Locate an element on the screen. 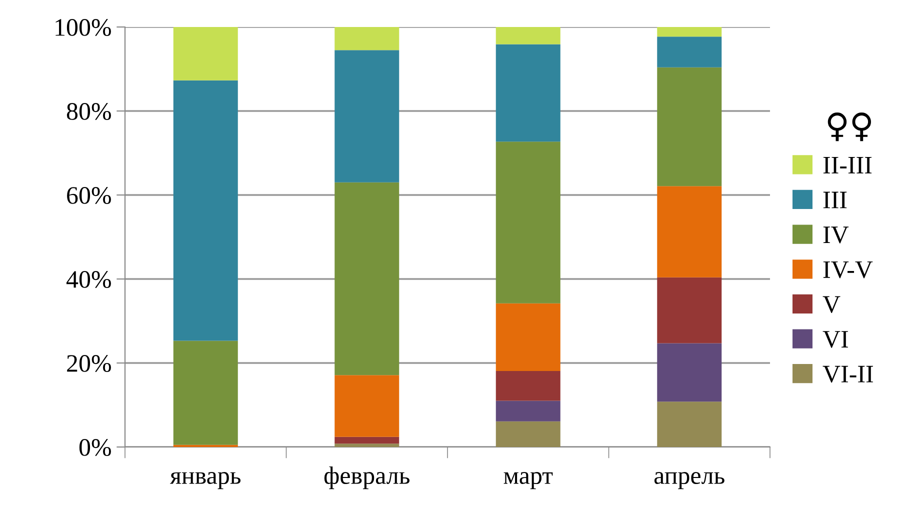  y-tick-label: 0% is located at coordinates (95, 447).